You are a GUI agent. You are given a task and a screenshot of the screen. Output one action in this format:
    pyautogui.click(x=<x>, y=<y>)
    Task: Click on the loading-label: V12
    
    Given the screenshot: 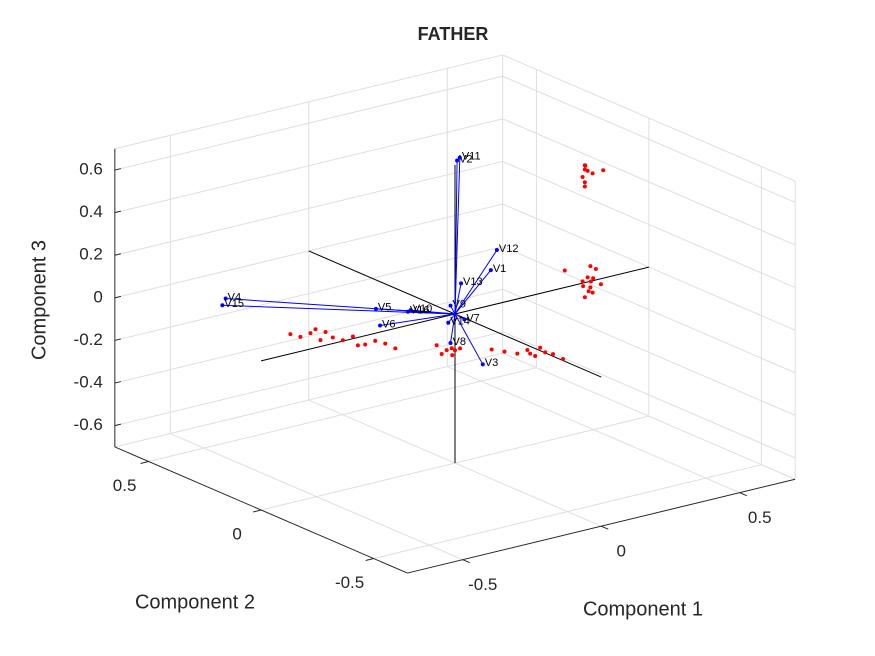 What is the action you would take?
    pyautogui.click(x=509, y=249)
    